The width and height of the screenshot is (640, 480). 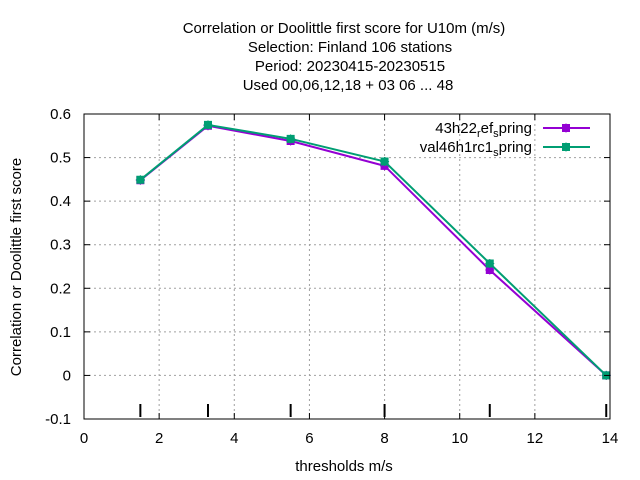 I want to click on y-tick-label: 0.6, so click(x=60, y=114).